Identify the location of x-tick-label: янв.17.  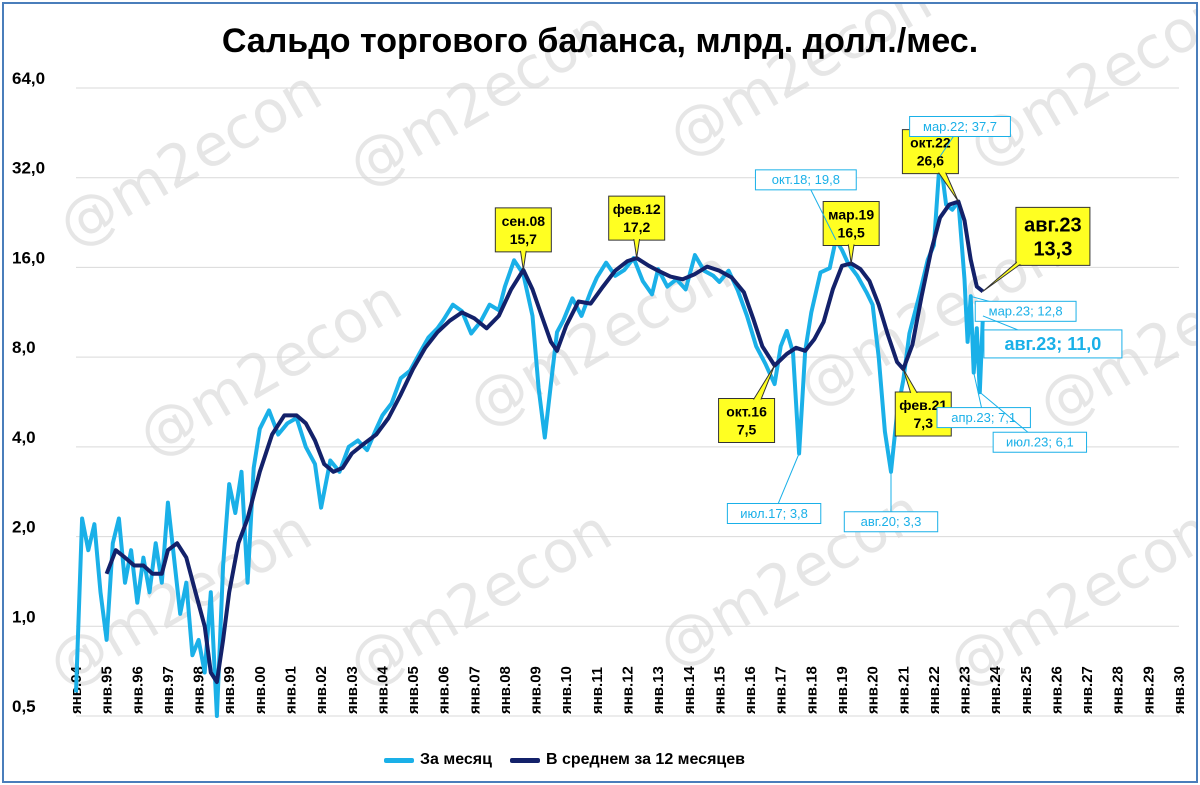
(781, 690).